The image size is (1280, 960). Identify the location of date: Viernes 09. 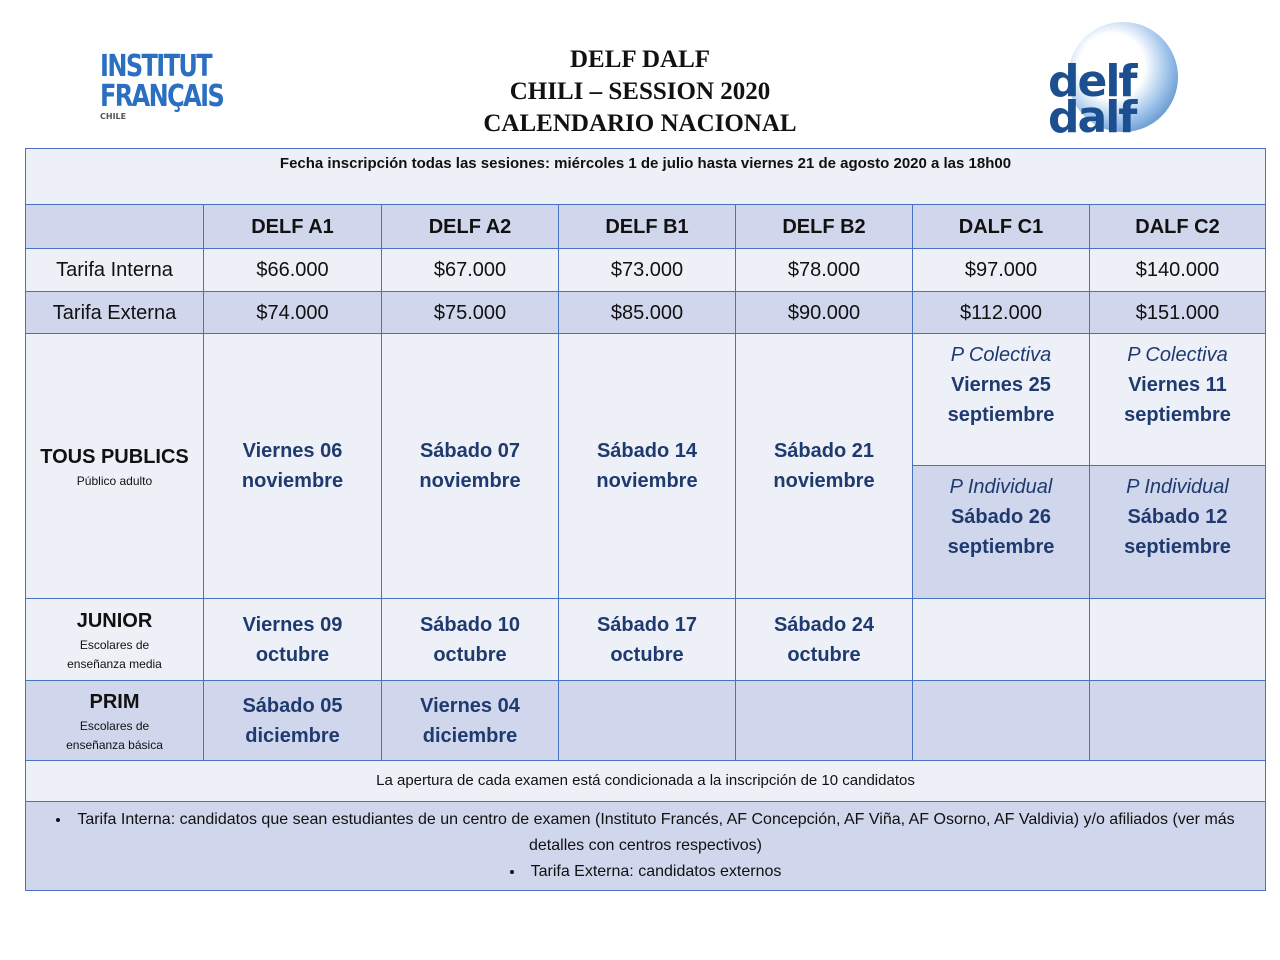
(292, 624).